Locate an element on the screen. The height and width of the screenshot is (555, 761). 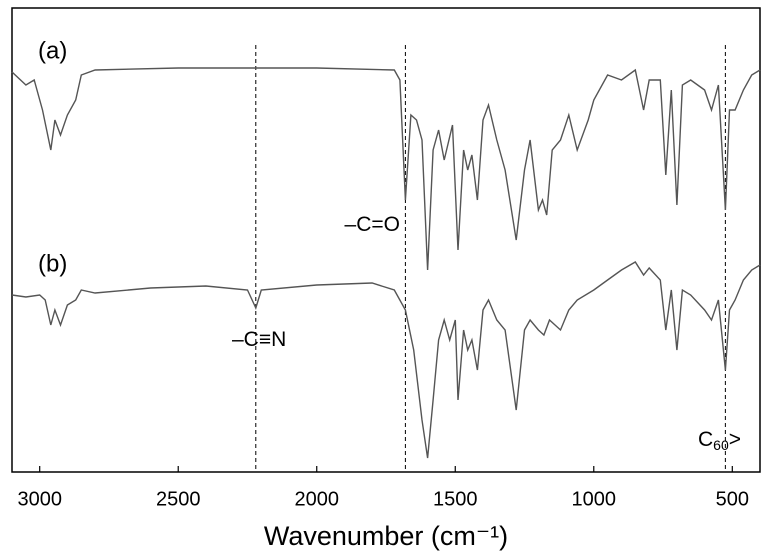
x-tick-label: 1500 is located at coordinates (455, 499).